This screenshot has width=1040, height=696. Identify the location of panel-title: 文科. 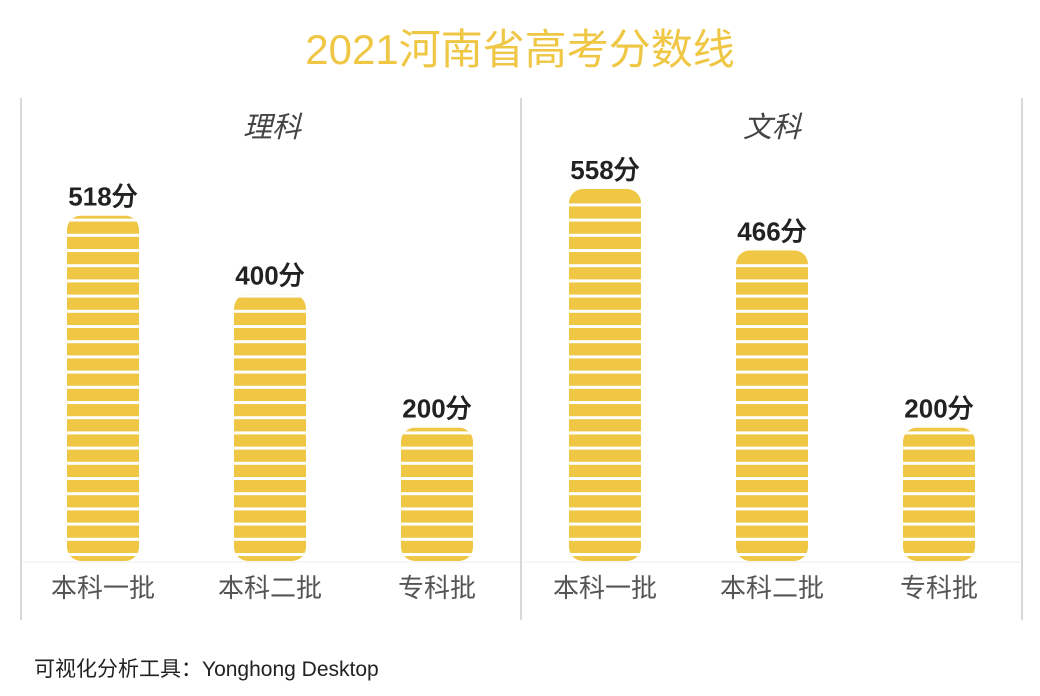
(773, 128).